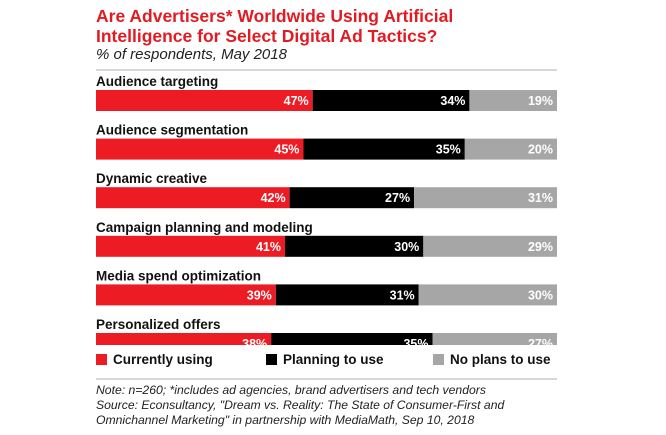  Describe the element at coordinates (326, 70) in the screenshot. I see `top-divider` at that location.